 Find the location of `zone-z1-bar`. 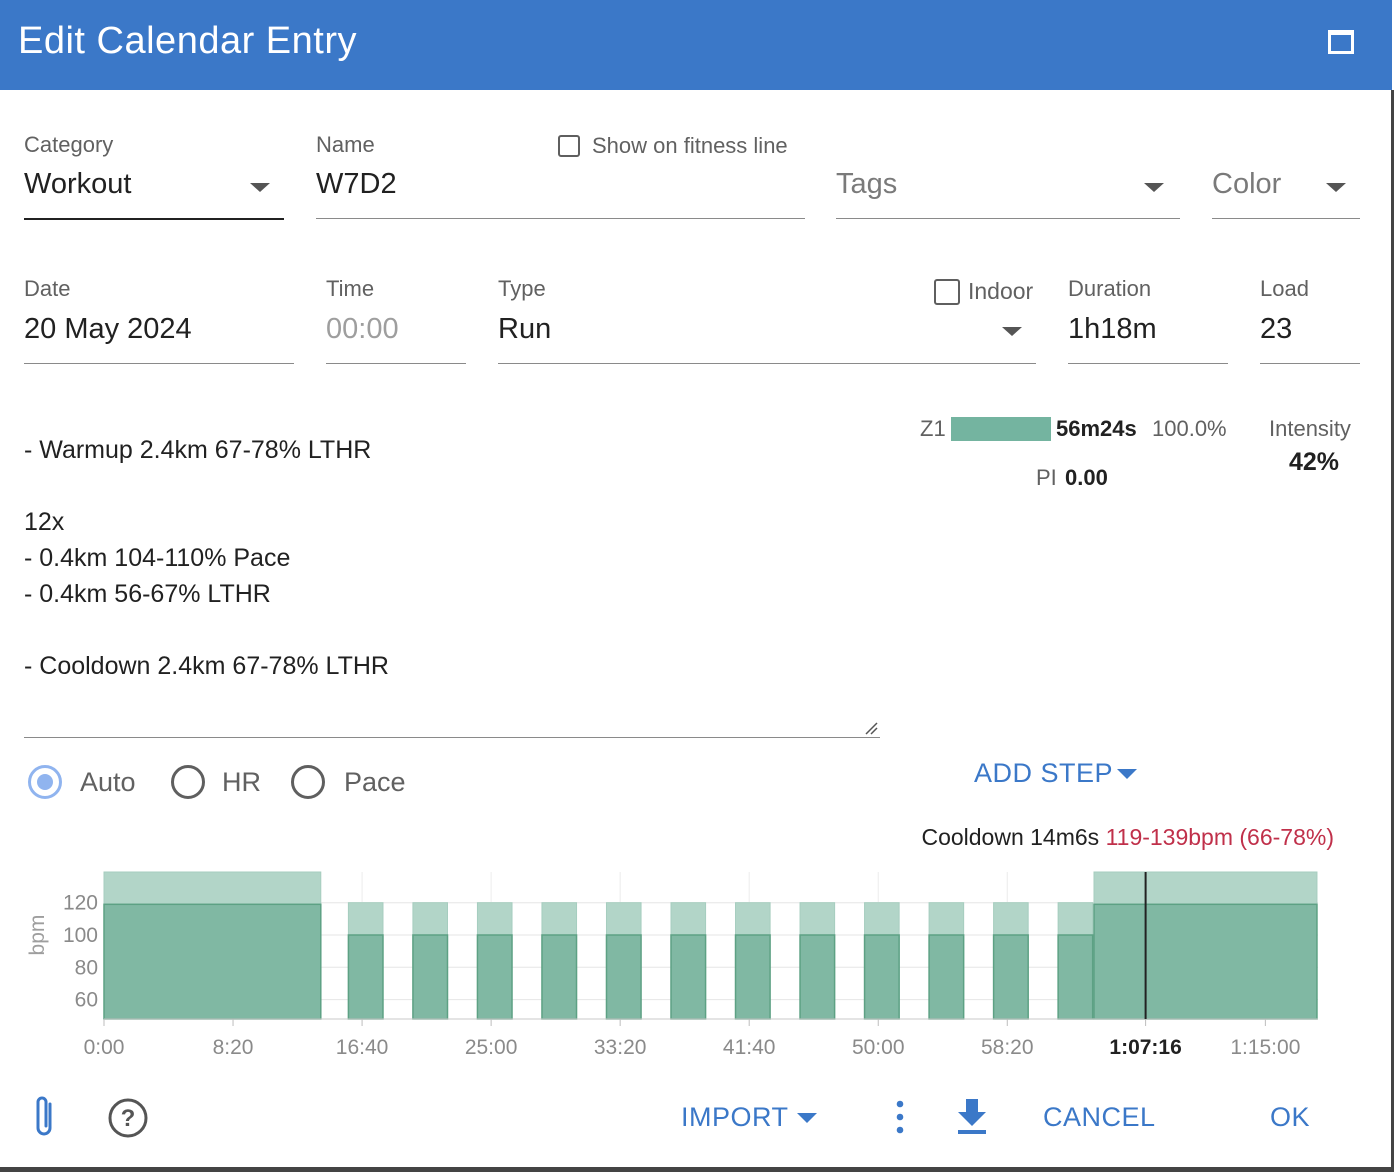

zone-z1-bar is located at coordinates (1001, 429).